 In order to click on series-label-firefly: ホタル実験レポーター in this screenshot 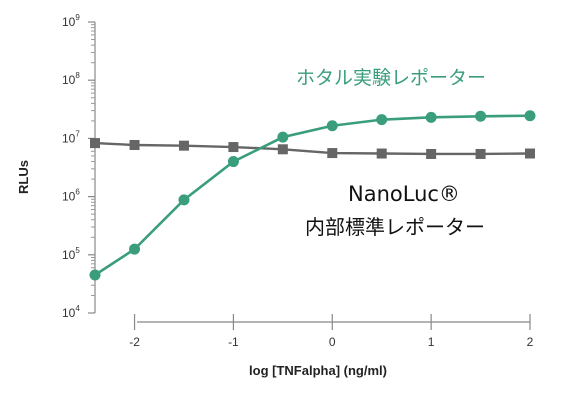, I will do `click(391, 78)`.